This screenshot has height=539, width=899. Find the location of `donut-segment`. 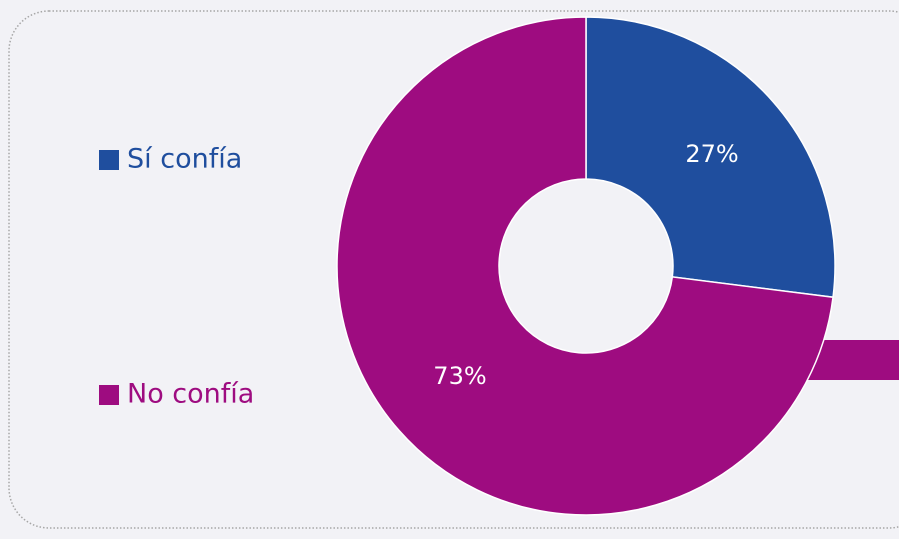

donut-segment is located at coordinates (710, 157).